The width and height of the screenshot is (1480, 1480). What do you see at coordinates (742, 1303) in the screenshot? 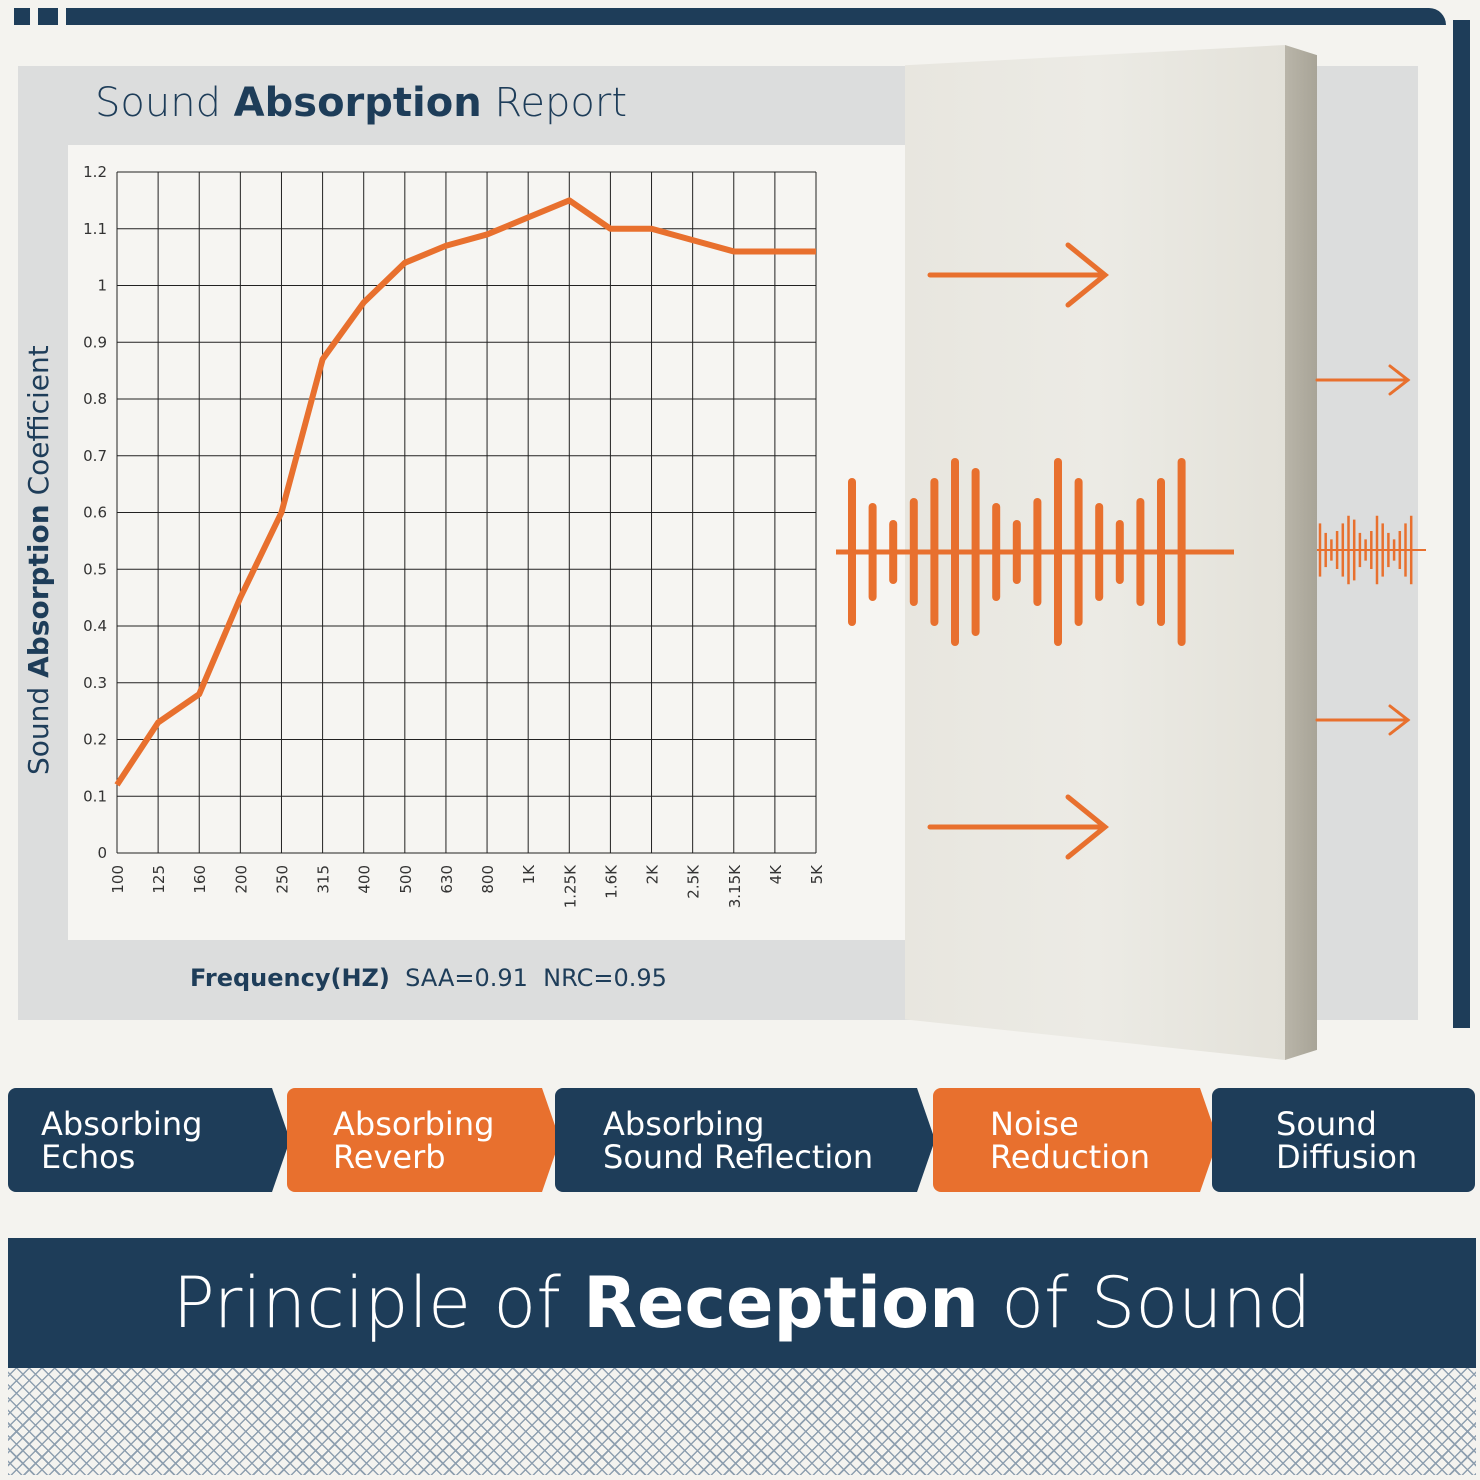
I see `principle-banner: Principle of Reception of Sound` at bounding box center [742, 1303].